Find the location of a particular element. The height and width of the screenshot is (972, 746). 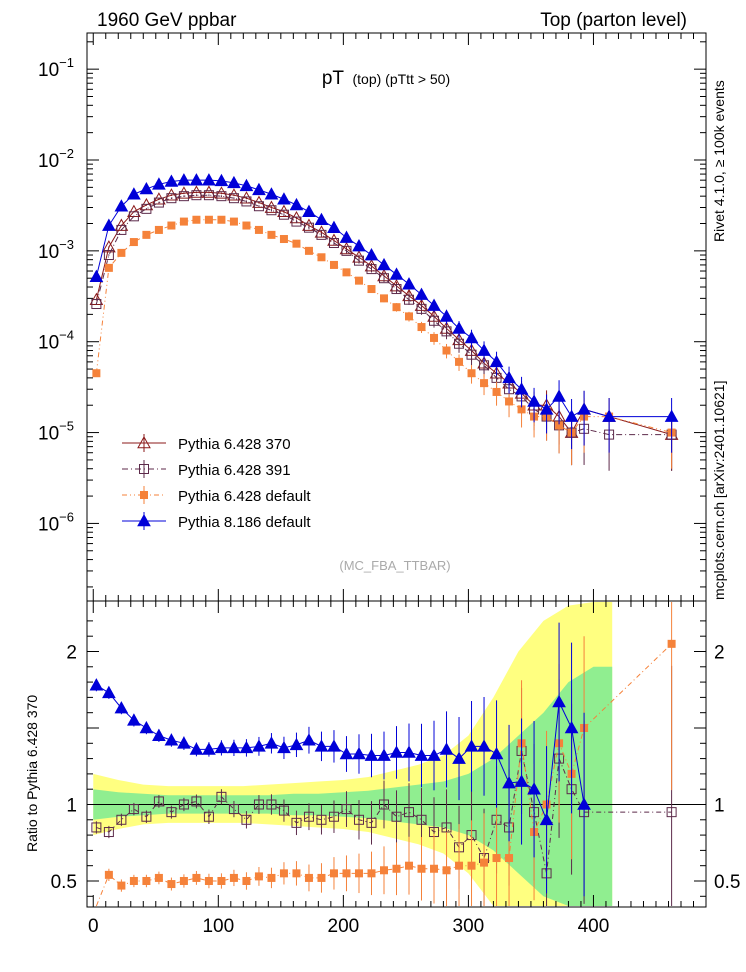

legend-marker-p8 is located at coordinates (144, 520).